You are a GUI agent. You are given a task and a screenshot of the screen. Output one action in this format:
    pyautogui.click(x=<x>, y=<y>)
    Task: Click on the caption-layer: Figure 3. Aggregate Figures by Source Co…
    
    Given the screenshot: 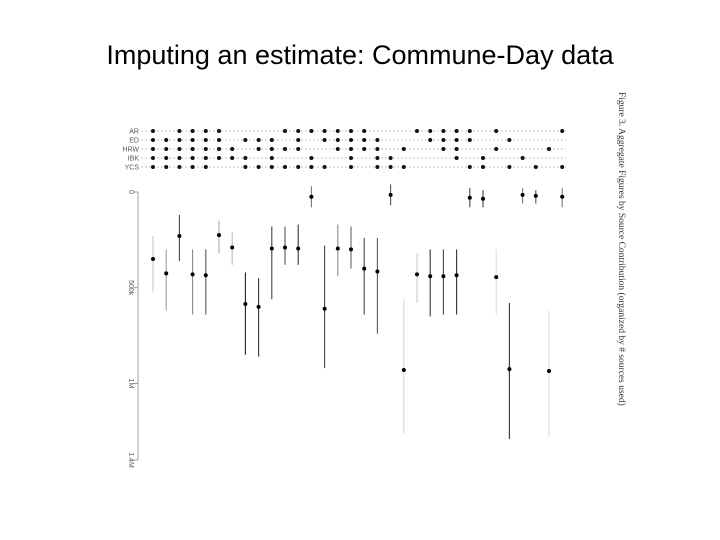 What is the action you would take?
    pyautogui.click(x=621, y=249)
    